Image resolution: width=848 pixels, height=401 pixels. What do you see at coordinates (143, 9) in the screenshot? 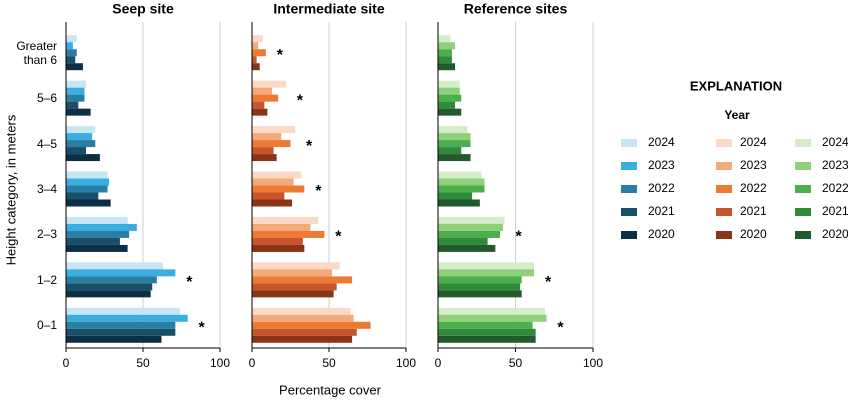
I see `panel-title: Seep site` at bounding box center [143, 9].